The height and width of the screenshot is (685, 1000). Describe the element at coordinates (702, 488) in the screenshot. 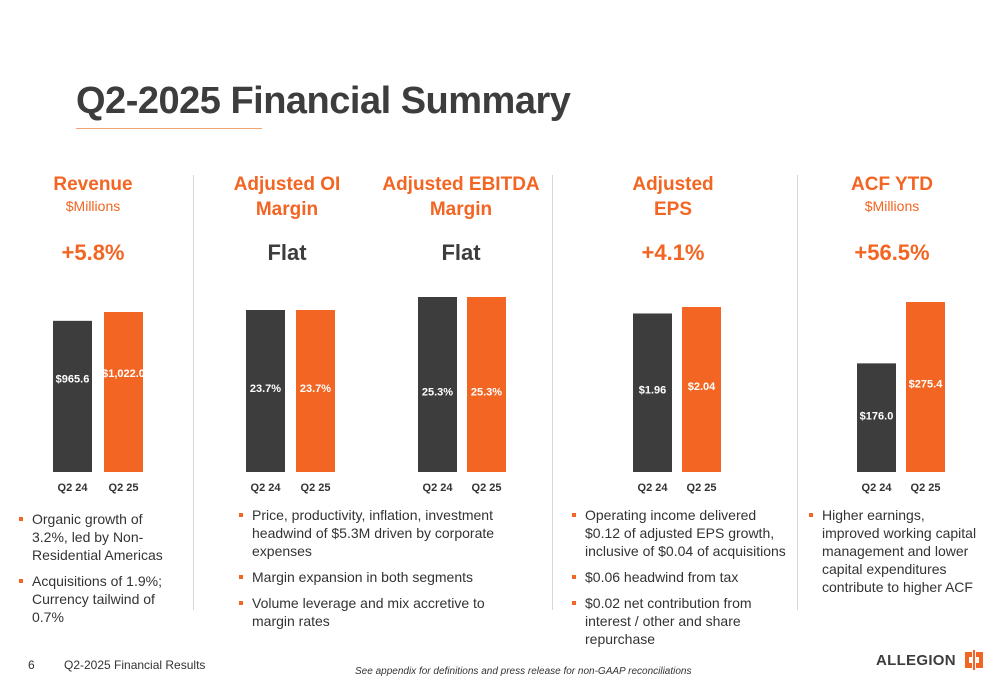

I see `eps-tick-label-2: Q2 25` at that location.